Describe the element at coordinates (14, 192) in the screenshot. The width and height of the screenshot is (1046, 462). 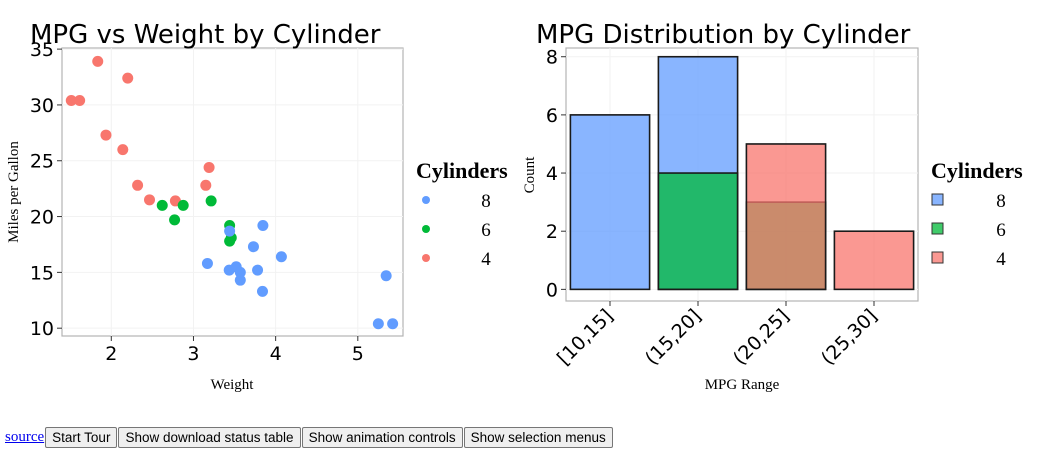
I see `scatter-y-axis-label: Miles per Gallon` at that location.